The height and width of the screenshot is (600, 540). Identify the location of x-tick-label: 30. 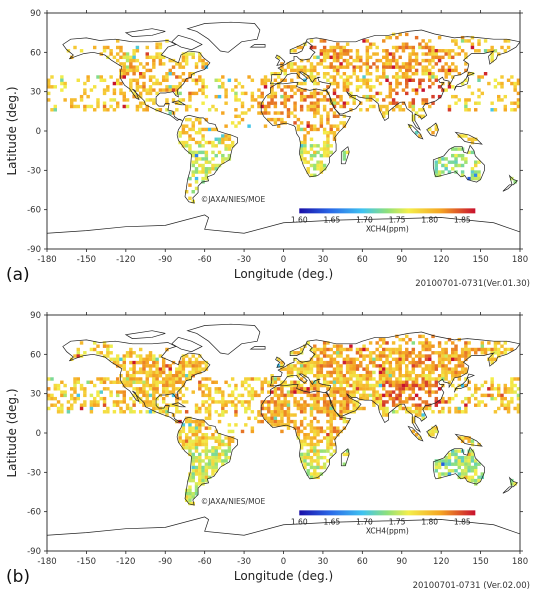
(323, 260).